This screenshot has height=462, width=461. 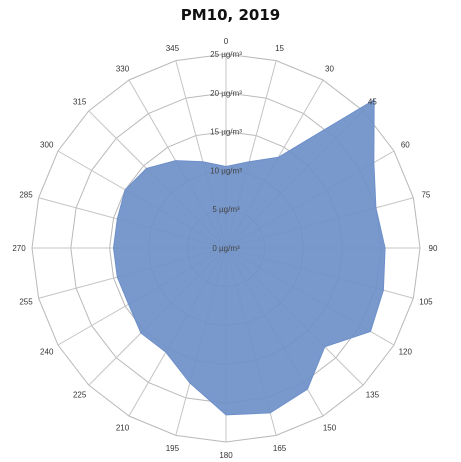 What do you see at coordinates (226, 455) in the screenshot?
I see `spoke-label: 180` at bounding box center [226, 455].